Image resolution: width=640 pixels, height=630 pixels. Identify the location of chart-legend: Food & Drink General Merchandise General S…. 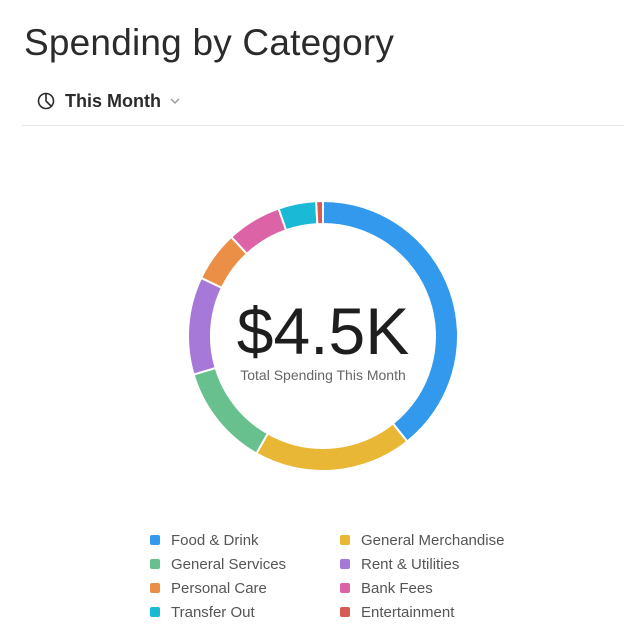
(340, 576).